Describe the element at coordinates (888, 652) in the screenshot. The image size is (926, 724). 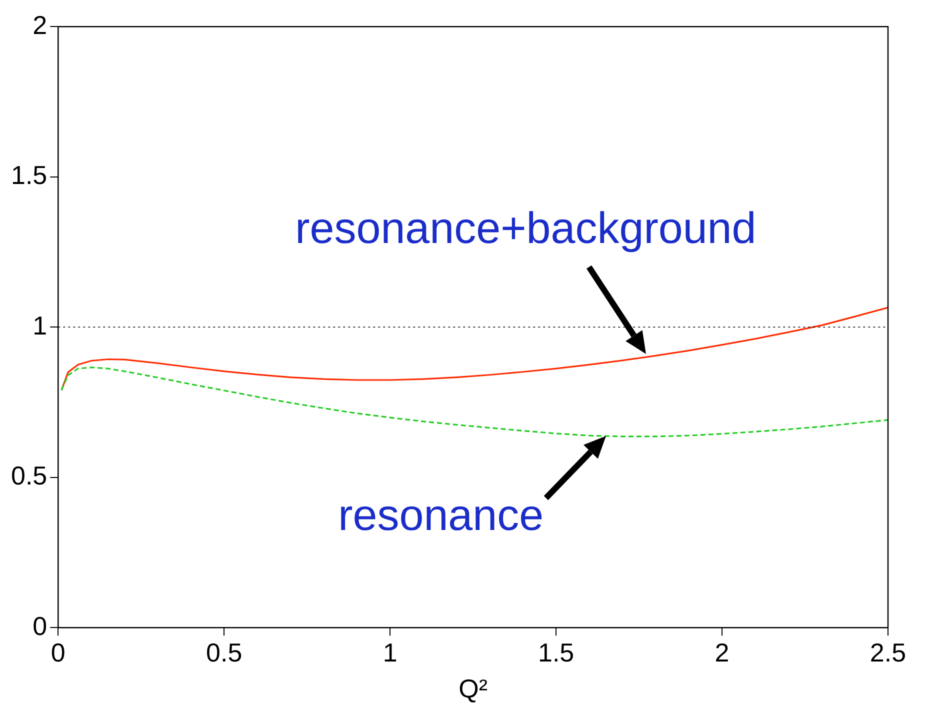
I see `x-tick-label: 2.5` at that location.